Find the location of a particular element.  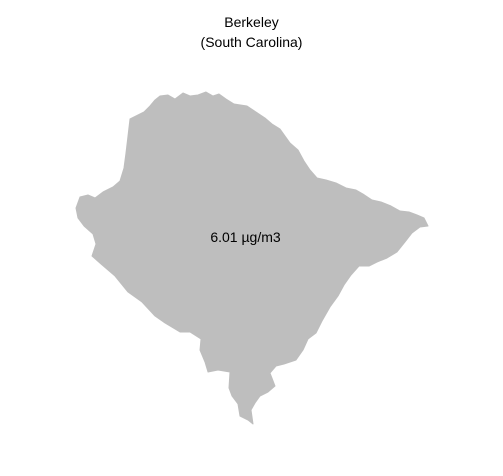

map-title-state: (South Carolina) is located at coordinates (251, 42).